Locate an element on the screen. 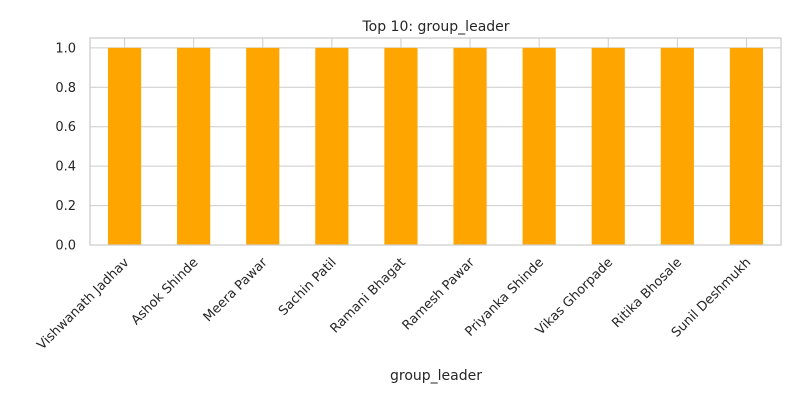 The image size is (800, 400). x-tick-label: Sachin Patil is located at coordinates (308, 287).